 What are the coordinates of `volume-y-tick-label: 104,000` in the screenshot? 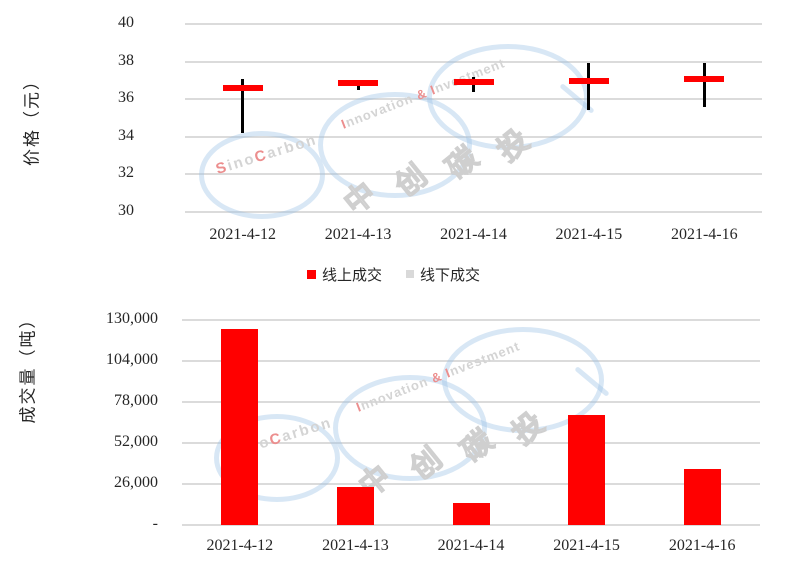 It's located at (132, 359).